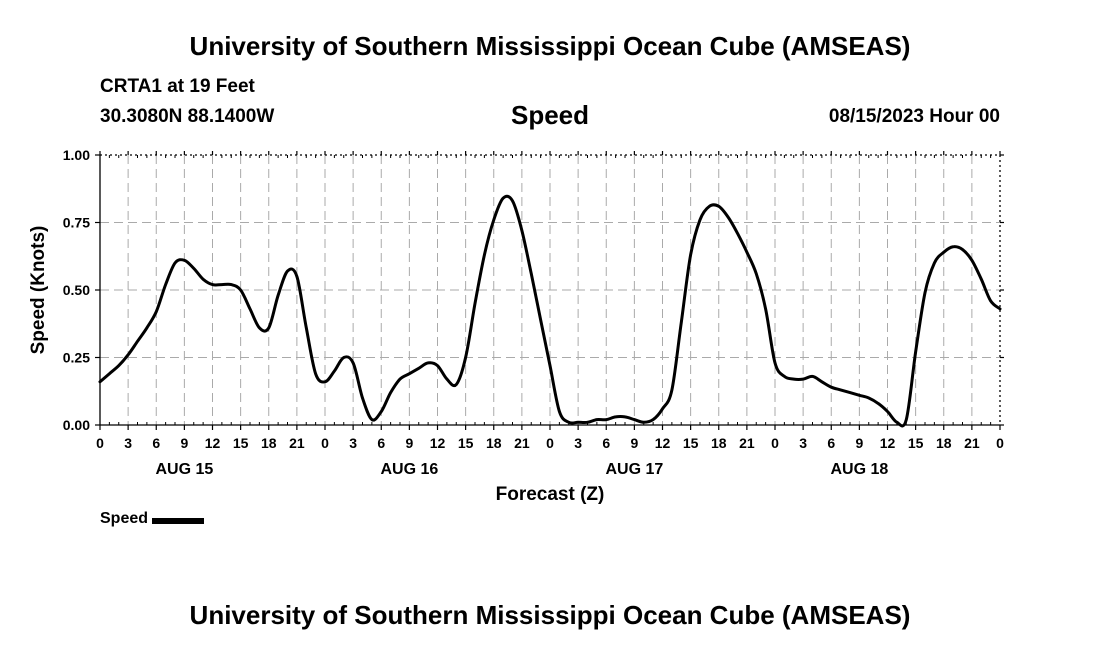 This screenshot has width=1100, height=650. What do you see at coordinates (38, 290) in the screenshot?
I see `y-axis-title: Speed (Knots)` at bounding box center [38, 290].